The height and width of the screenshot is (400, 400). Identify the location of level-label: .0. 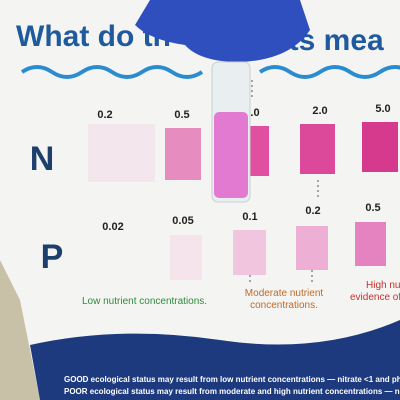
(254, 113).